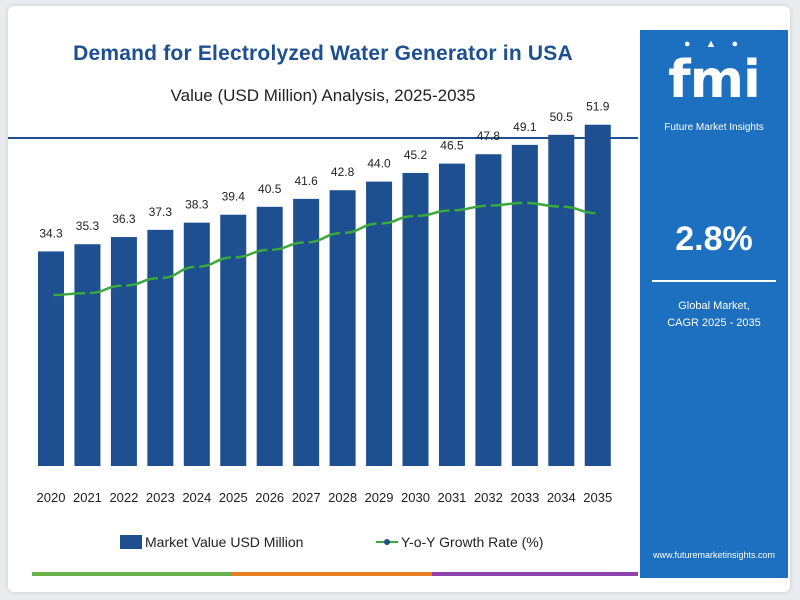 The height and width of the screenshot is (600, 800). Describe the element at coordinates (160, 278) in the screenshot. I see `growth-point-2023` at that location.